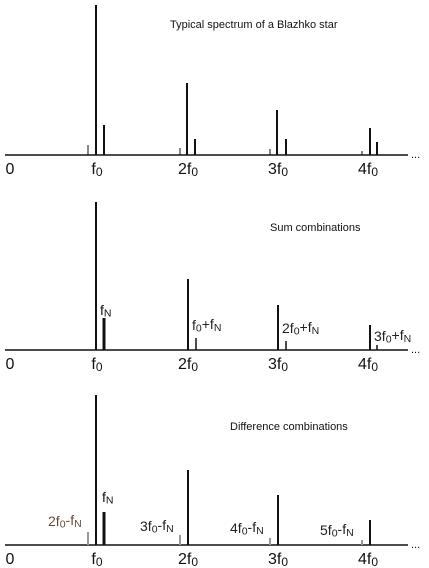 The height and width of the screenshot is (568, 429). Describe the element at coordinates (289, 427) in the screenshot. I see `panel-title: Difference combinations` at that location.